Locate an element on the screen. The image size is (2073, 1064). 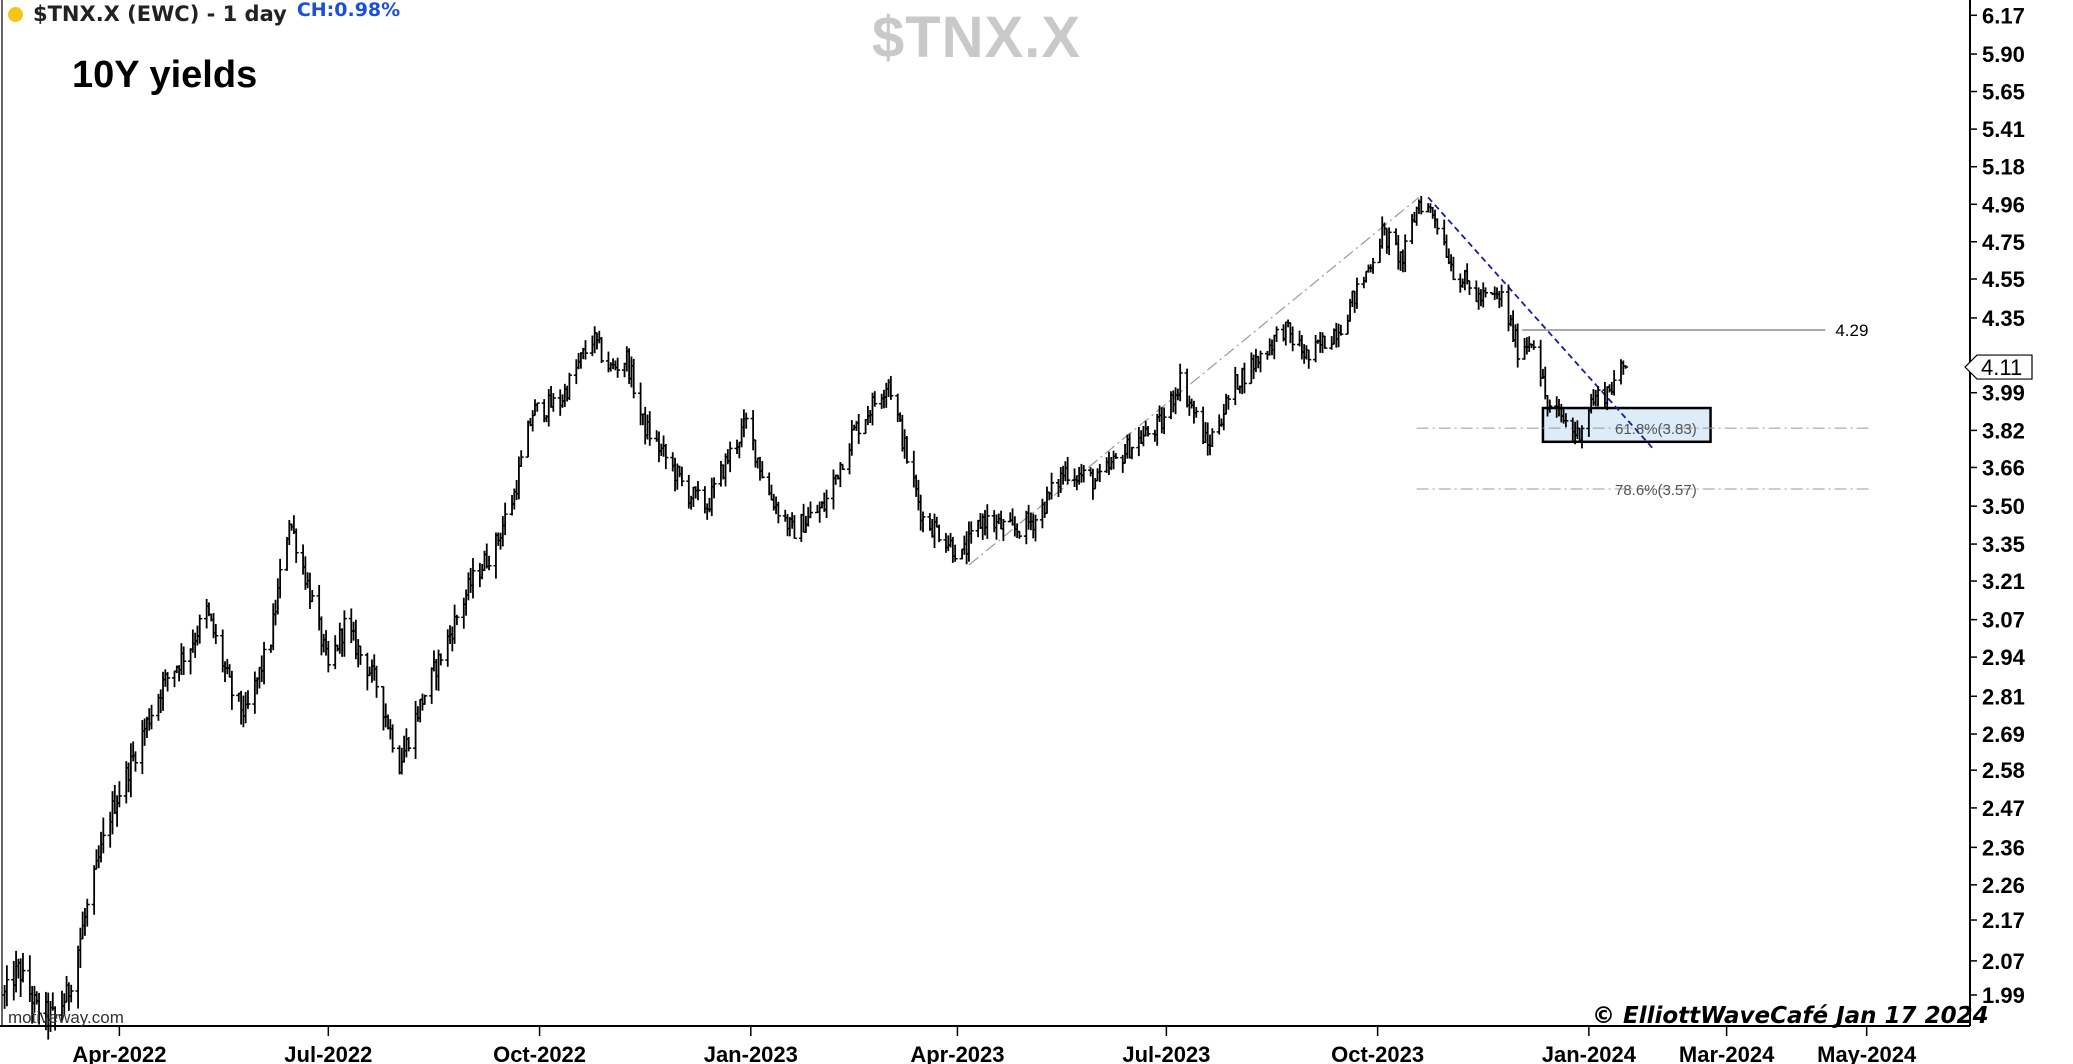
y-tick-label: 5.65 is located at coordinates (2003, 92).